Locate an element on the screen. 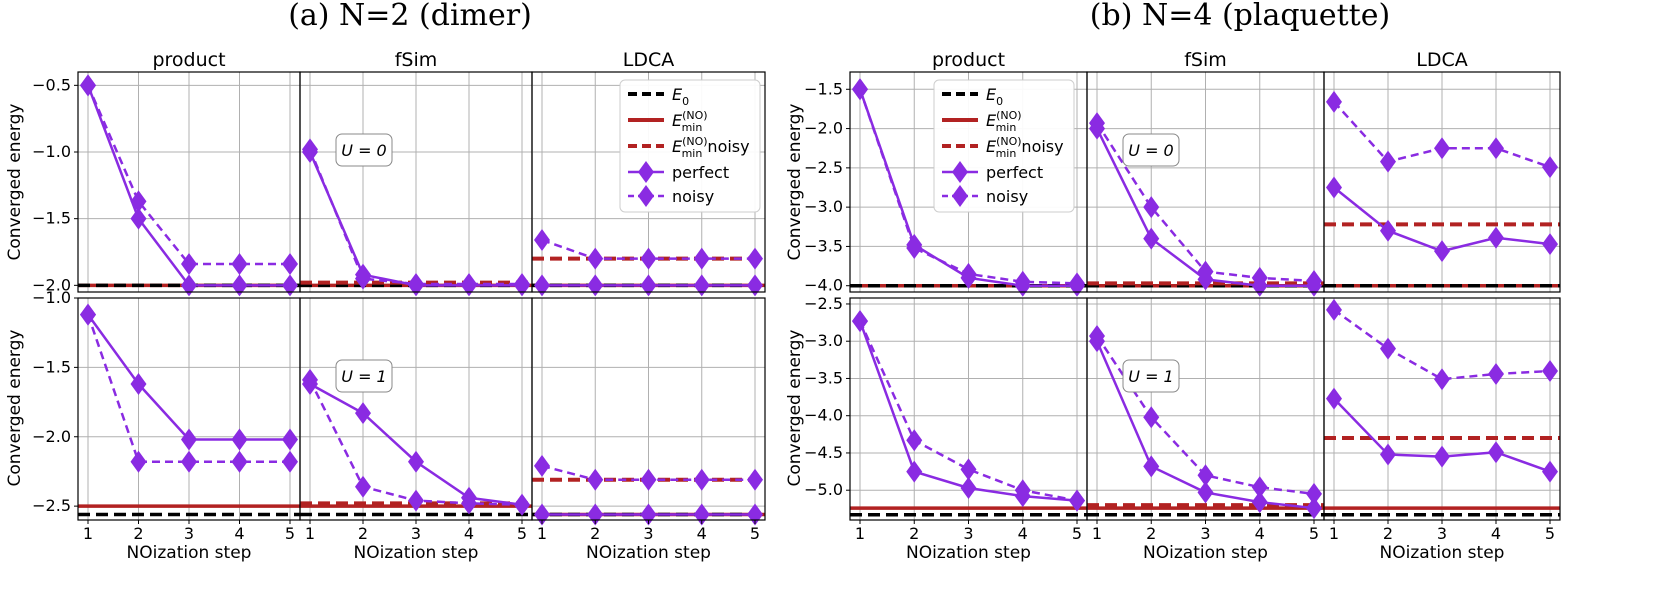 The height and width of the screenshot is (597, 1662). panel-product is located at coordinates (189, 184).